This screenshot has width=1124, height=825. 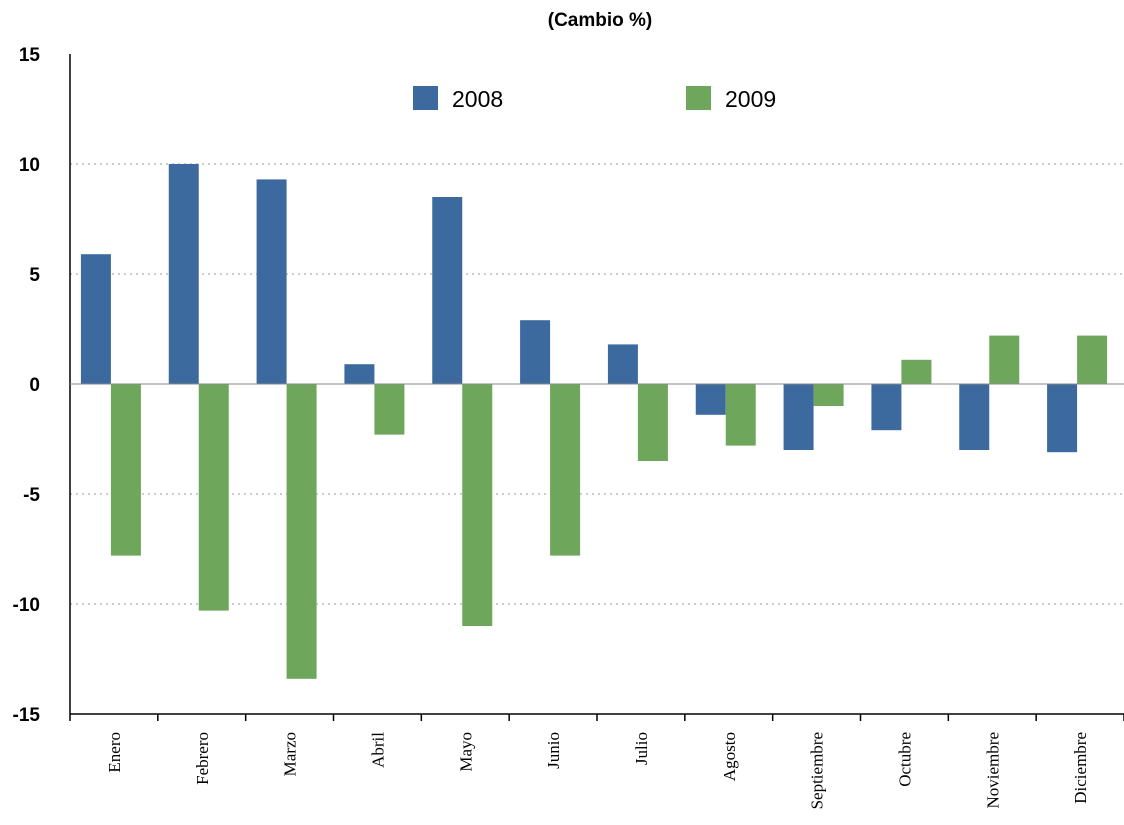 I want to click on x-tick-label: Mayo, so click(x=465, y=752).